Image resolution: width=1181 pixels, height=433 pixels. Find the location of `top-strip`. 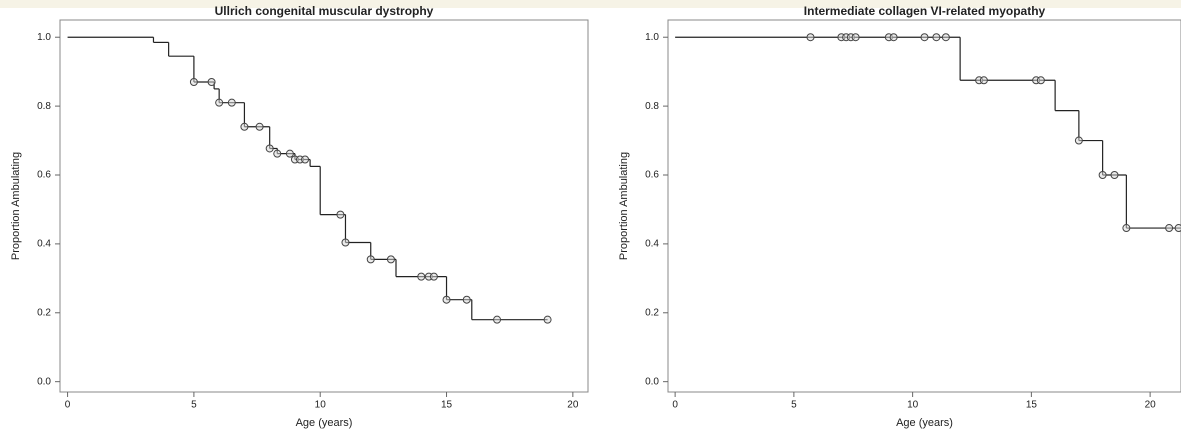

top-strip is located at coordinates (590, 4).